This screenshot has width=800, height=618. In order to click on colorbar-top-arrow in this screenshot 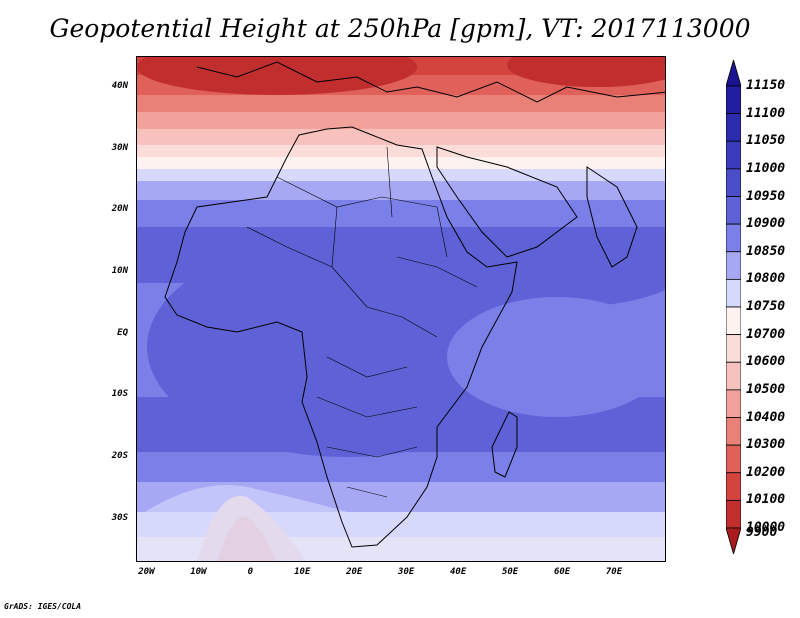, I will do `click(733, 73)`.